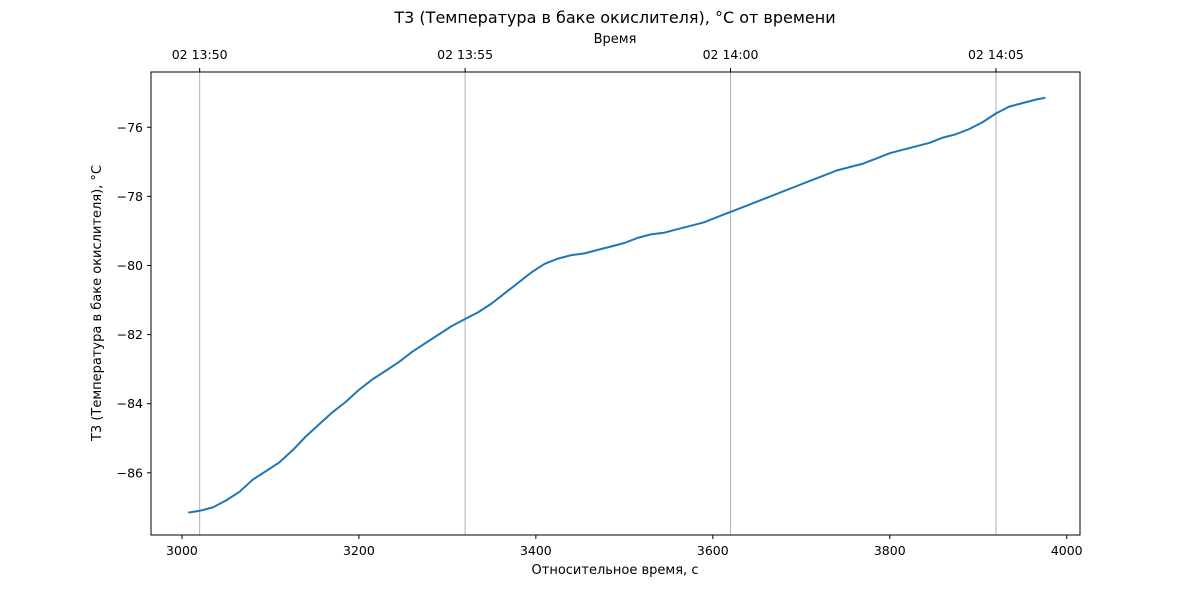 The height and width of the screenshot is (600, 1200). I want to click on top-tick-label-3: 02 14:05, so click(996, 54).